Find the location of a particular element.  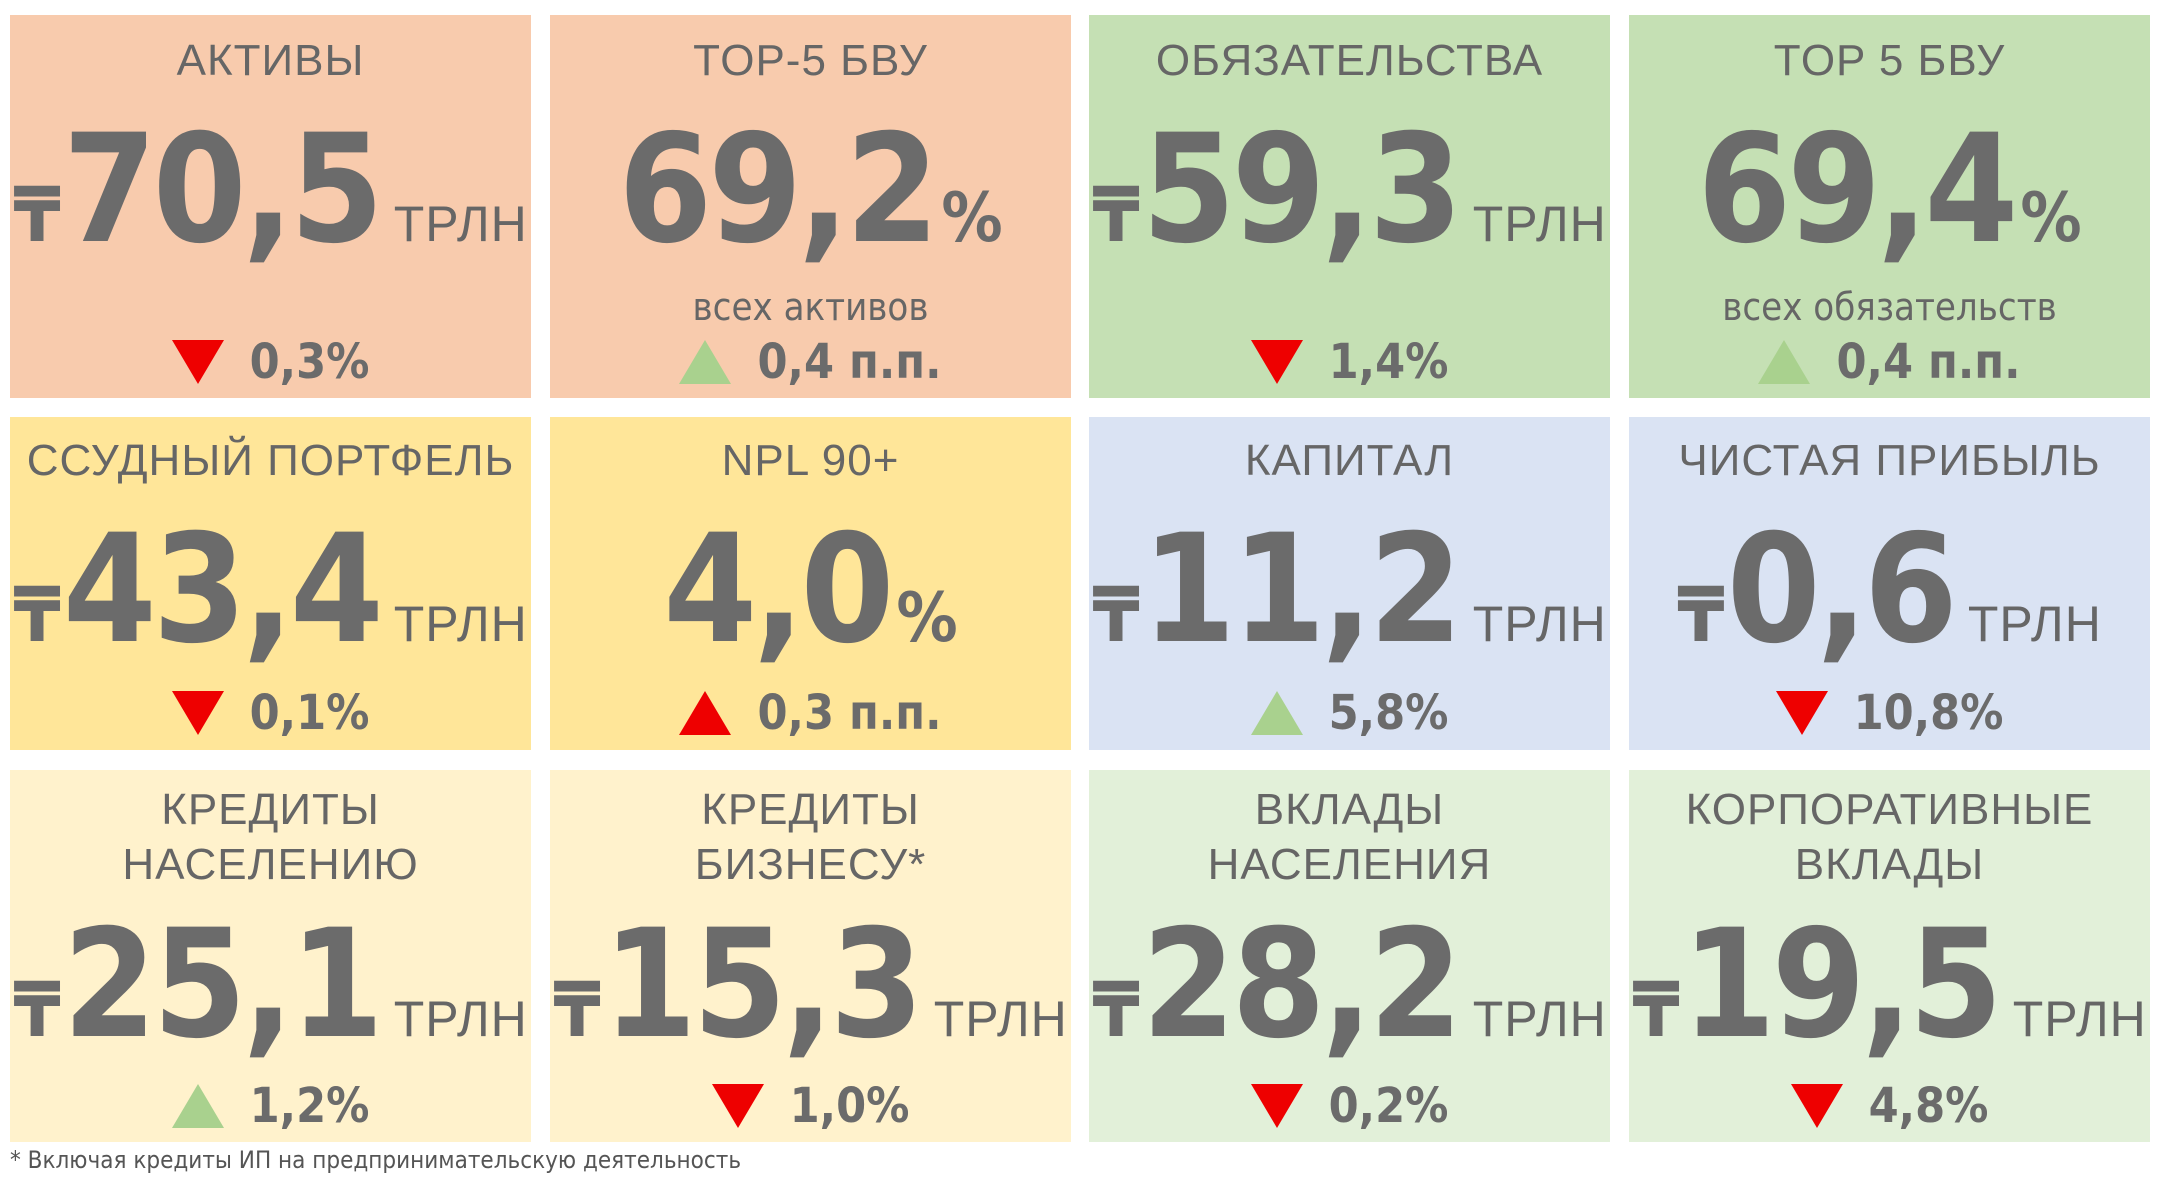

tile-value-row: ₸19,5 ТРЛН is located at coordinates (1889, 985).